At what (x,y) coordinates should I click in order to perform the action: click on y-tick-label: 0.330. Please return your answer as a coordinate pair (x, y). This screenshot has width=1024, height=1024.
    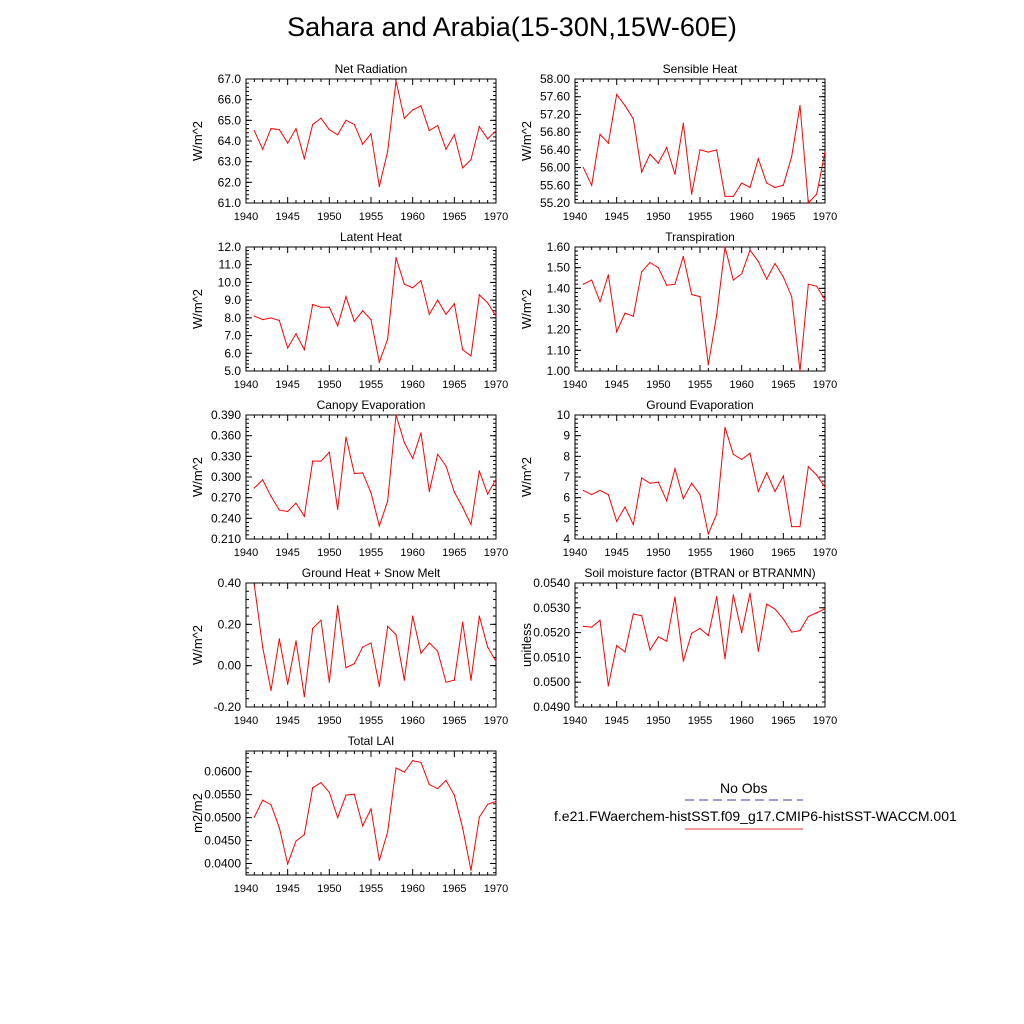
    Looking at the image, I should click on (226, 456).